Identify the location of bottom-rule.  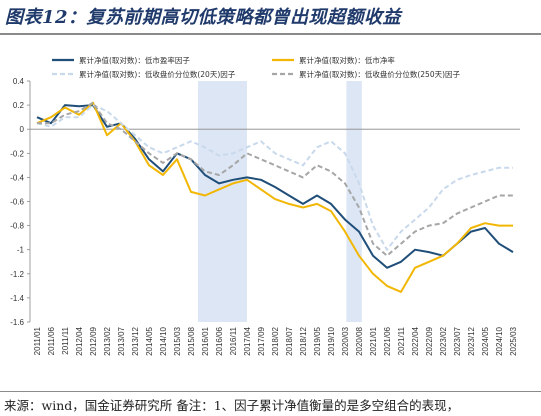
(270, 391).